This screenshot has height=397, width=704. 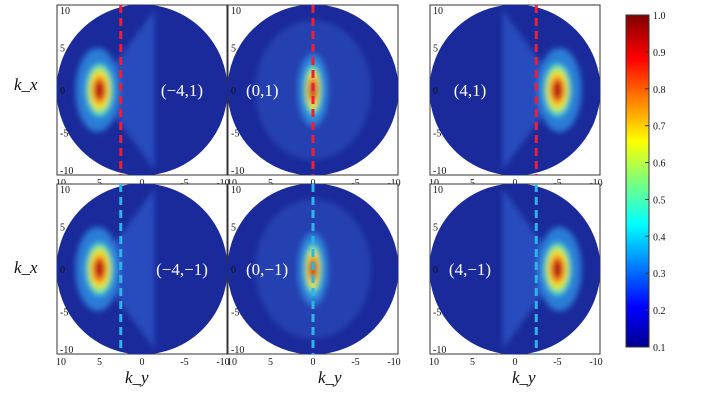 What do you see at coordinates (659, 311) in the screenshot?
I see `colorbar-tick-label: 0.2` at bounding box center [659, 311].